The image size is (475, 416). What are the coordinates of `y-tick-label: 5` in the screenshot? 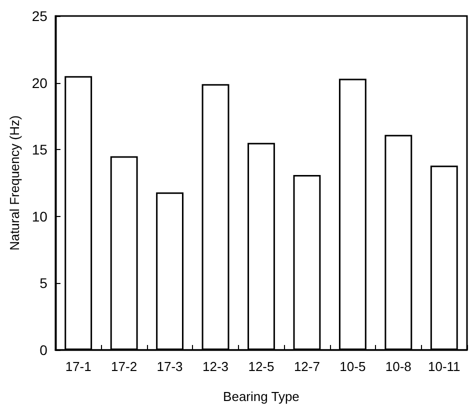 It's located at (44, 283).